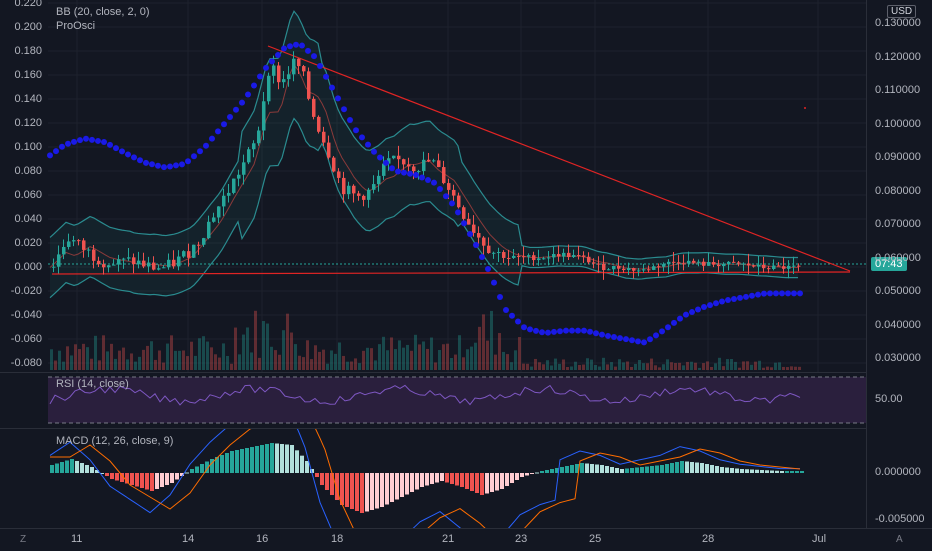 This screenshot has width=932, height=551. Describe the element at coordinates (898, 23) in the screenshot. I see `price-tick-label: 0.130000` at that location.